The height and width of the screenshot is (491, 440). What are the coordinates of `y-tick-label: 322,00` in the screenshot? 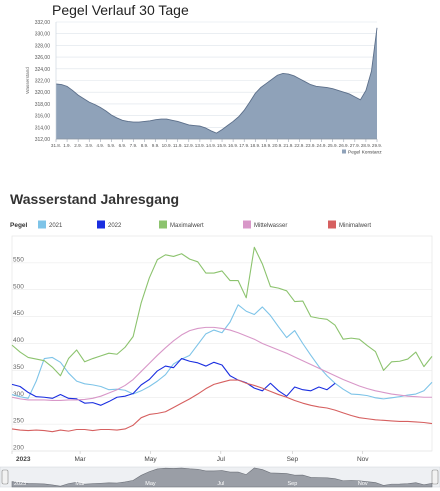 It's located at (43, 82).